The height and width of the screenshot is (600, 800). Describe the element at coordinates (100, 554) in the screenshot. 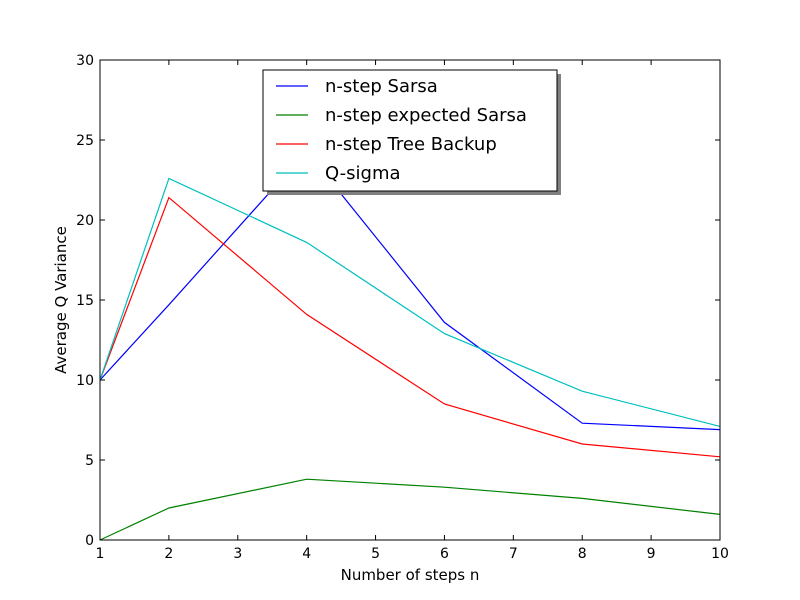

I see `x-tick-label: 1` at that location.